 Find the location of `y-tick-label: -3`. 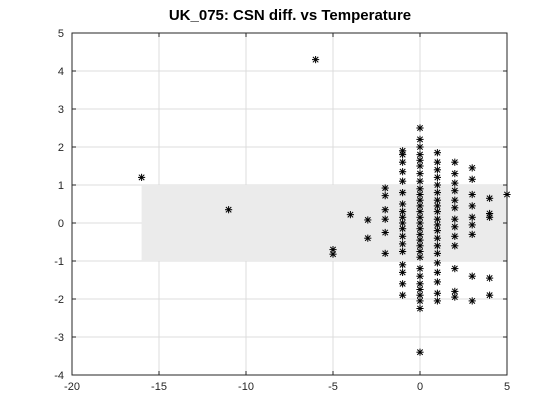

y-tick-label: -3 is located at coordinates (59, 338).